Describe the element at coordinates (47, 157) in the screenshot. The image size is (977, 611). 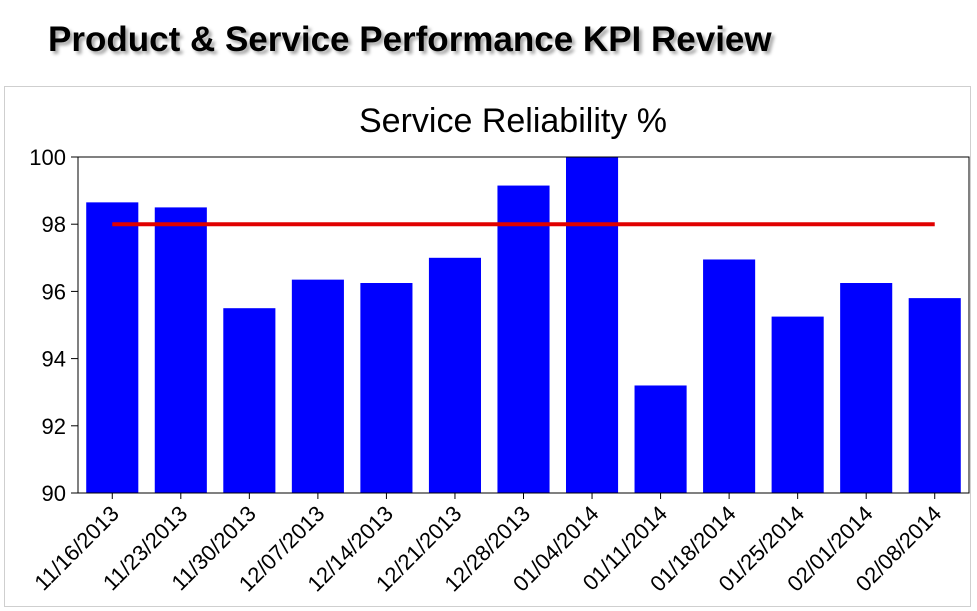
I see `y-tick-label: 100` at that location.